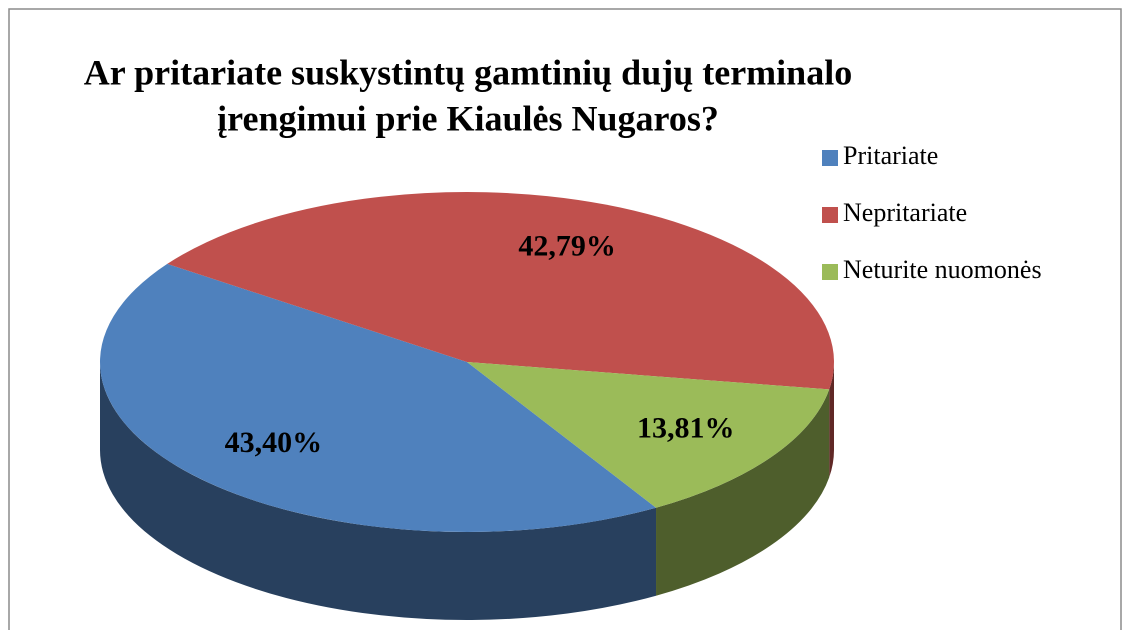  I want to click on legend-label: Nepritariate, so click(905, 212).